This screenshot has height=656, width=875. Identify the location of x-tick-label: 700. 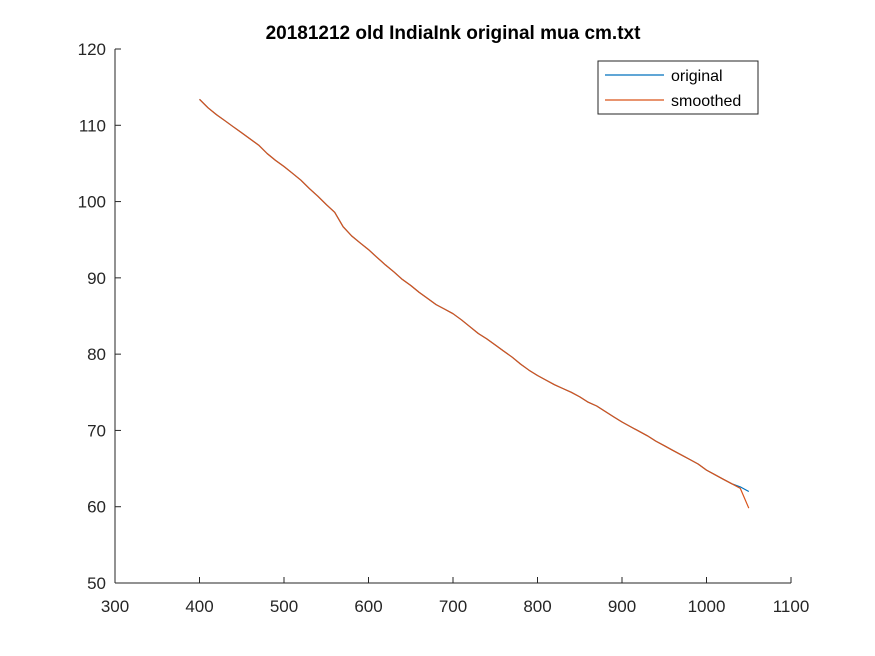
(453, 606).